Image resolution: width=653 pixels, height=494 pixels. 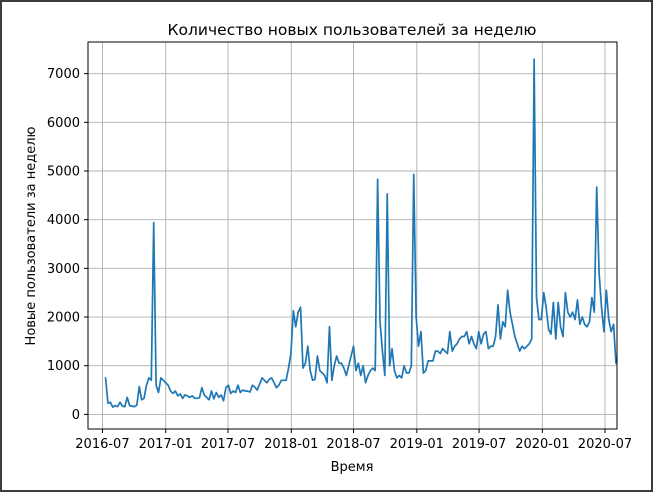 I want to click on x-tick-label: 2017-07, so click(x=228, y=444).